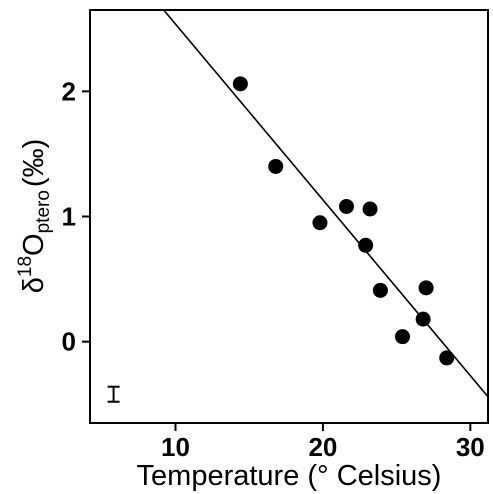  Describe the element at coordinates (25, 266) in the screenshot. I see `y-axis-title-superscript: 18` at that location.